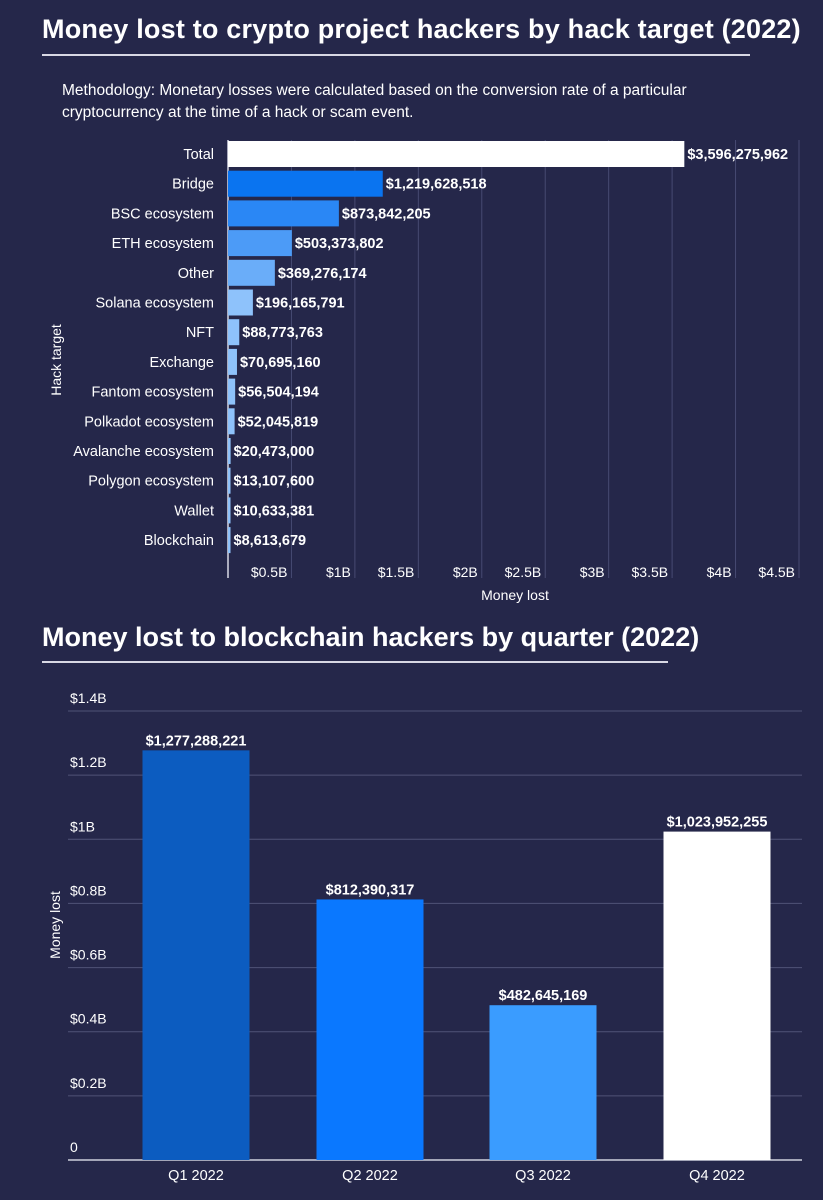  What do you see at coordinates (153, 393) in the screenshot?
I see `chart1-category-label: Fantom ecosystem` at bounding box center [153, 393].